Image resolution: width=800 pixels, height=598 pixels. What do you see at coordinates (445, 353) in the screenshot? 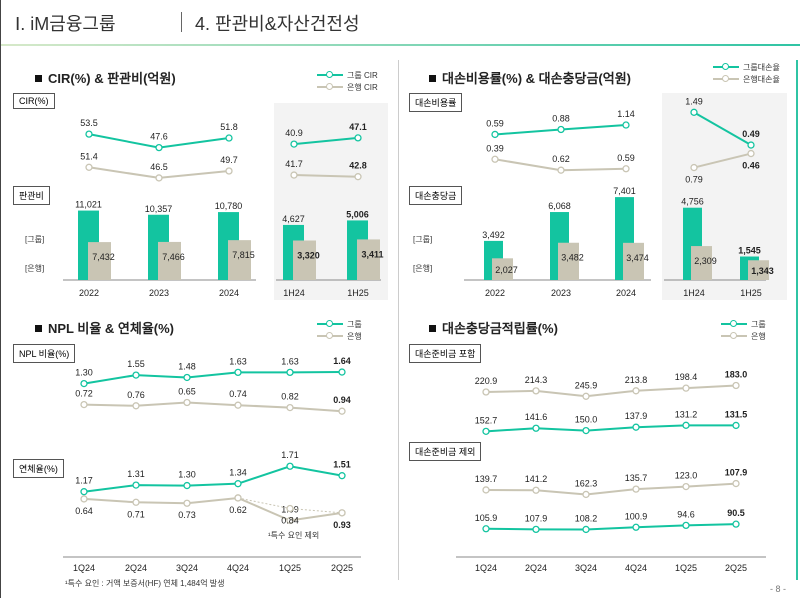
I see `incl-reserve-box: 대손준비금 포함` at bounding box center [445, 353].